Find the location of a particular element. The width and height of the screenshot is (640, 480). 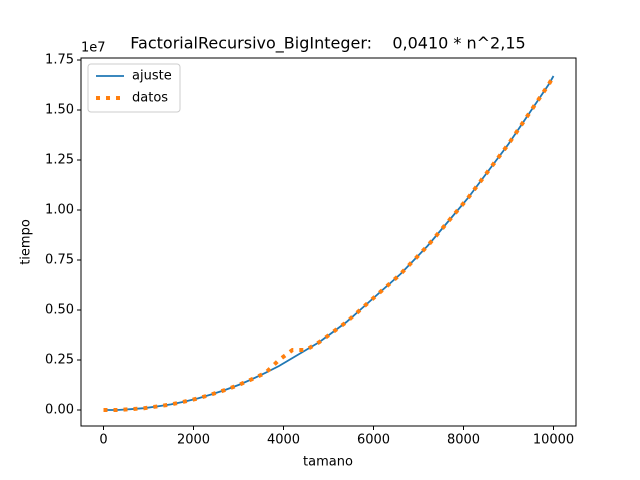

x-tick-label: 4000 is located at coordinates (283, 440).